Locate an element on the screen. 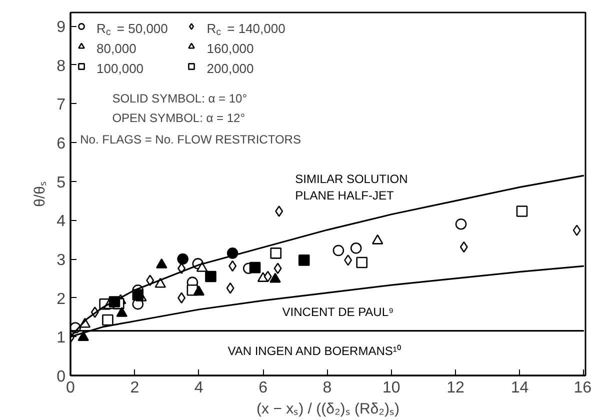  series-label: VAN INGEN AND BOERMANS¹⁰ is located at coordinates (314, 351).